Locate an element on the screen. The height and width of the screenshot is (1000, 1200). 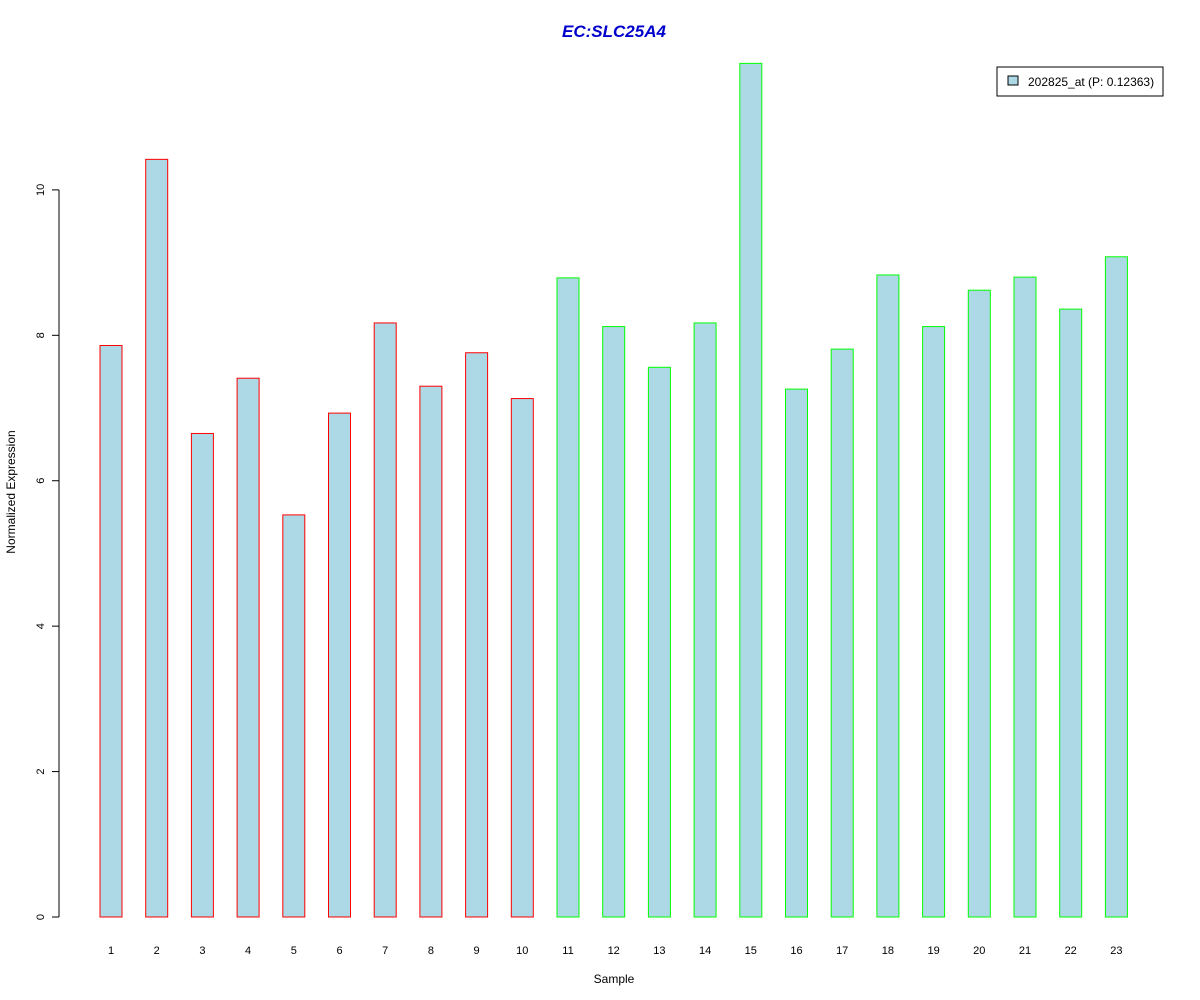
x-tick-label: 17 is located at coordinates (842, 951).